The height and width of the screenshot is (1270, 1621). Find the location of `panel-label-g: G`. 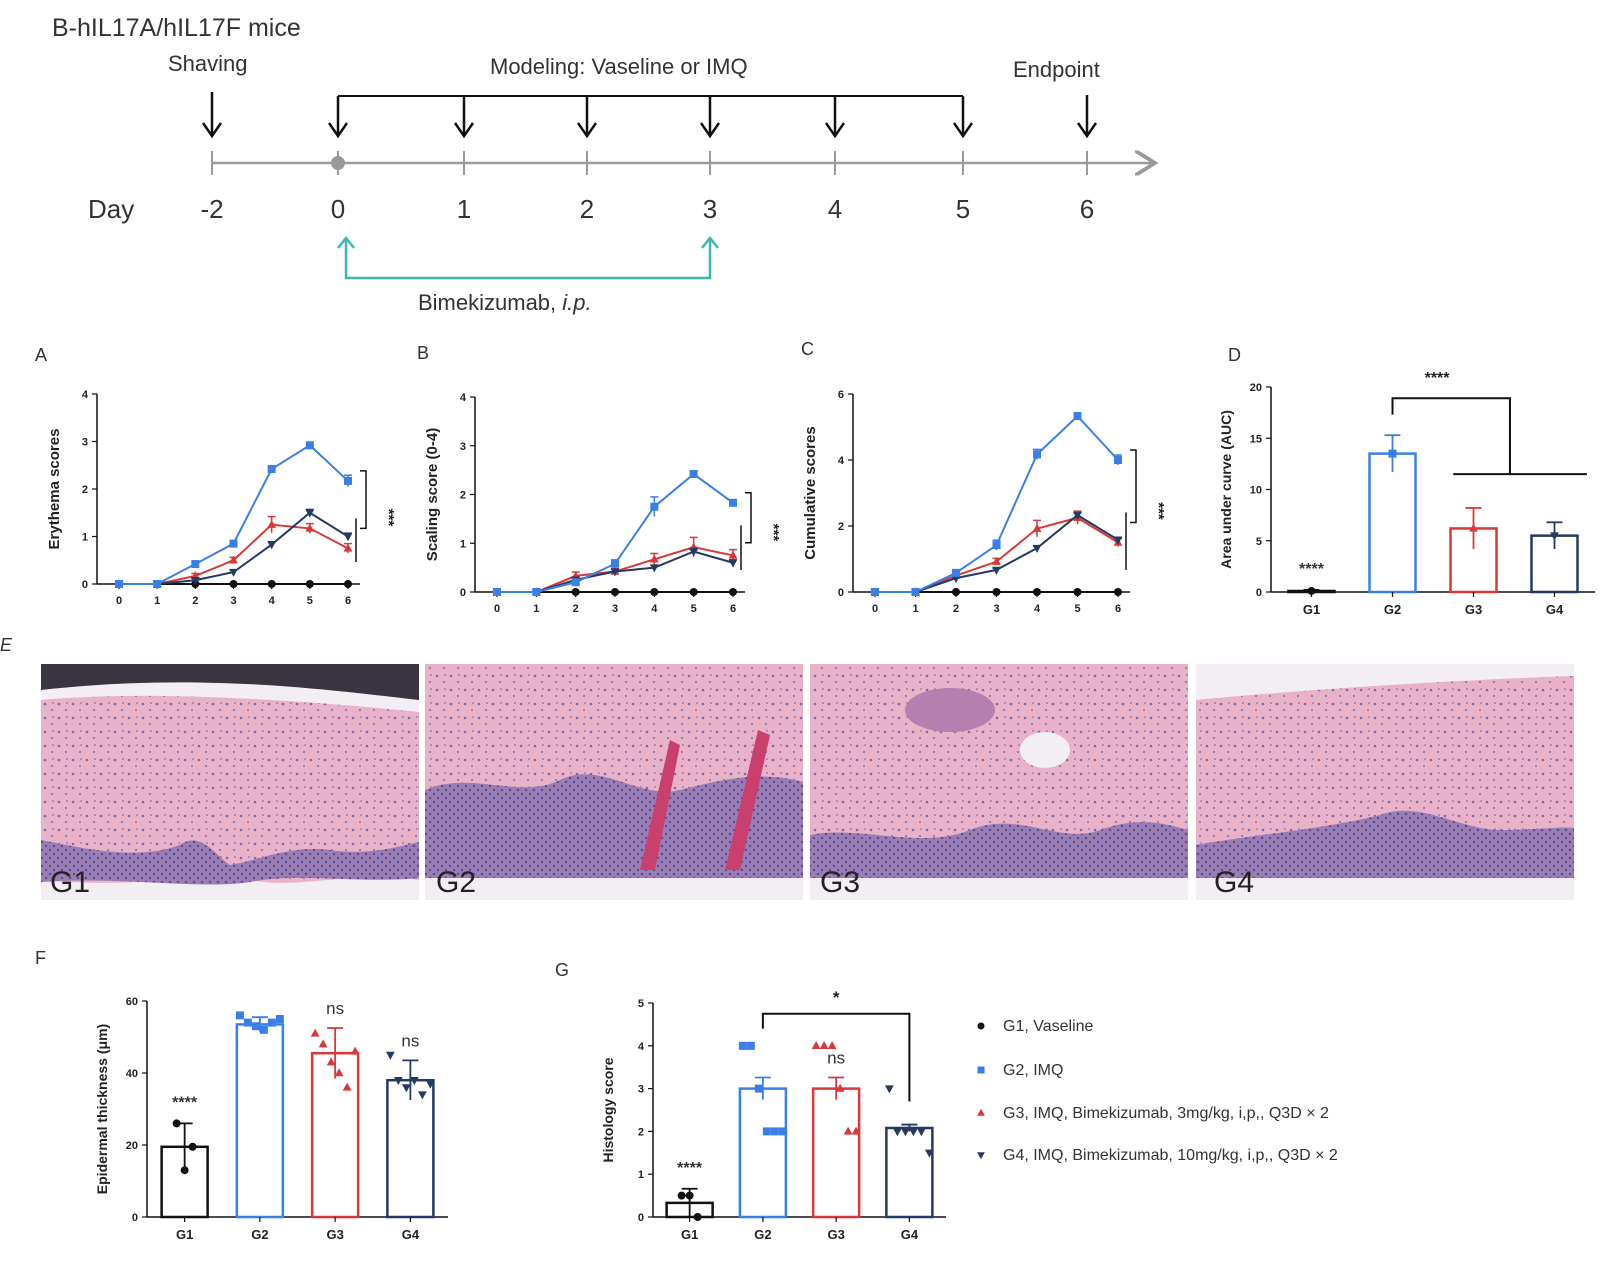

panel-label-g: G is located at coordinates (562, 970).